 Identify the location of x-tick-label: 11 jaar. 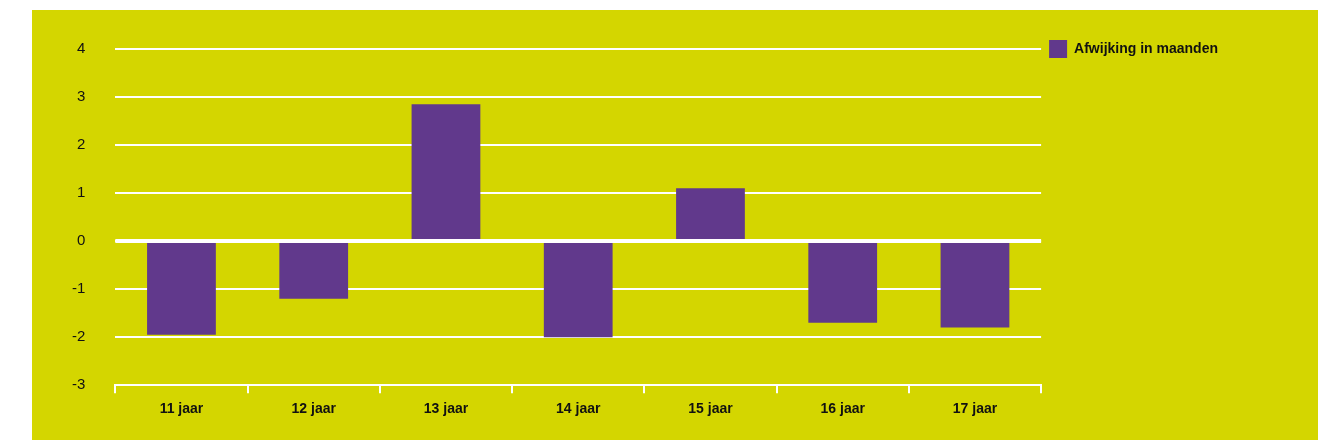
(181, 408).